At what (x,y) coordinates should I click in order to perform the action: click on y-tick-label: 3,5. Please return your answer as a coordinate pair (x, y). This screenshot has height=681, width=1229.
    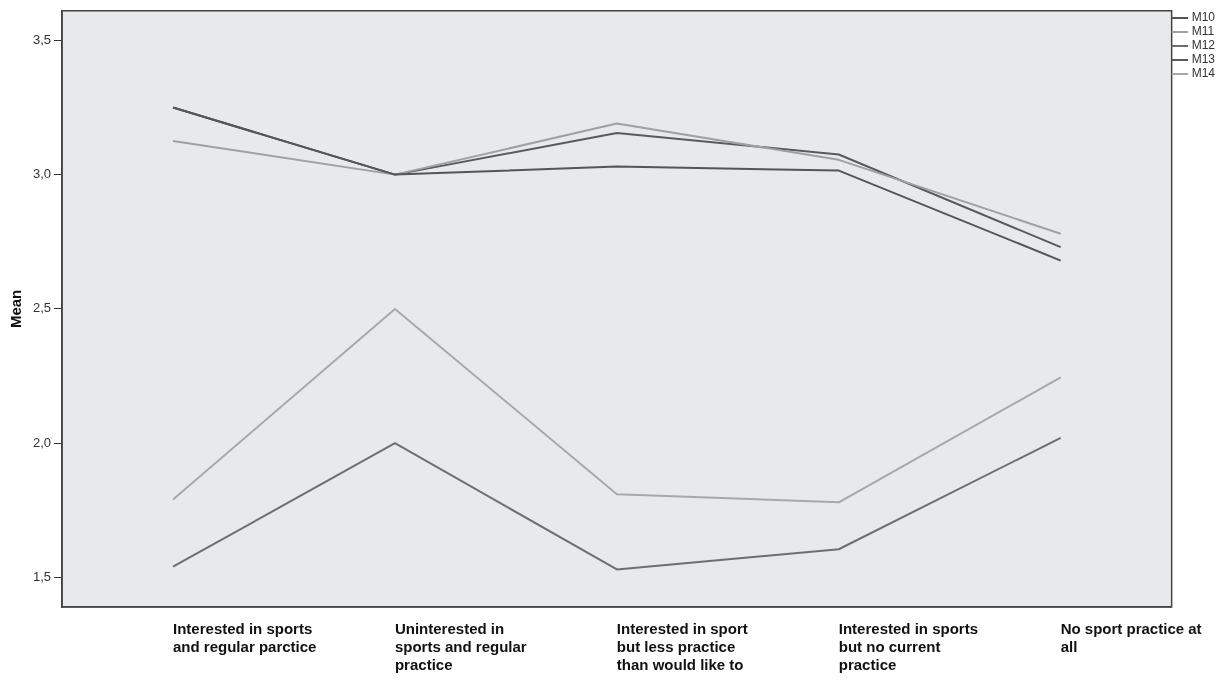
    Looking at the image, I should click on (42, 39).